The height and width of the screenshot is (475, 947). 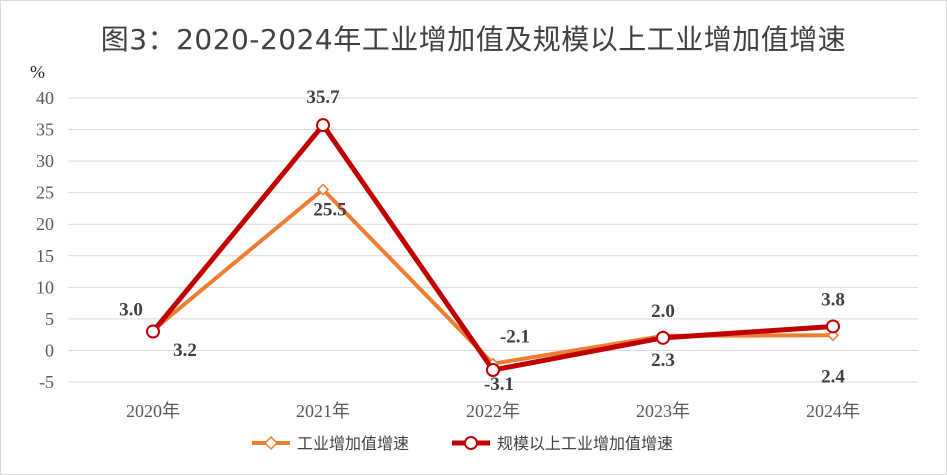 I want to click on y-tick-label: 20, so click(x=45, y=224).